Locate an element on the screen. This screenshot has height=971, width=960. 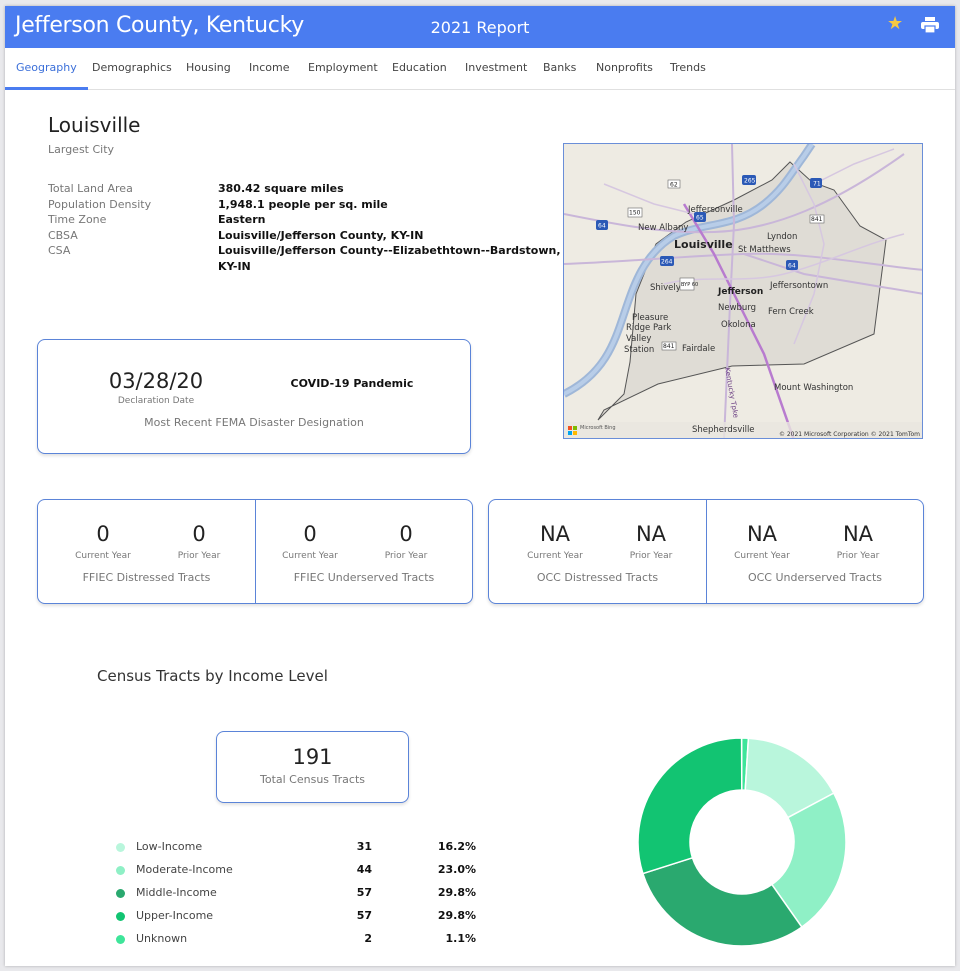
fact-label: Time Zone is located at coordinates (77, 219).